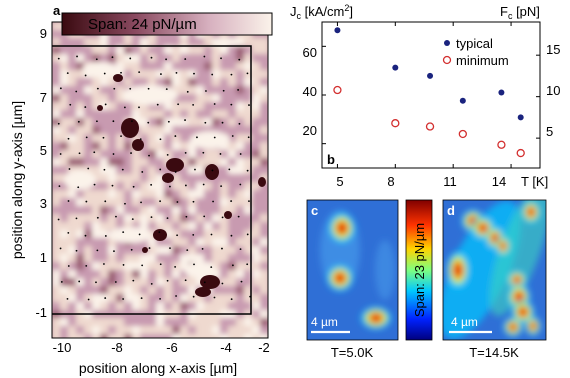  I want to click on x-tick-label: -10, so click(62, 347).